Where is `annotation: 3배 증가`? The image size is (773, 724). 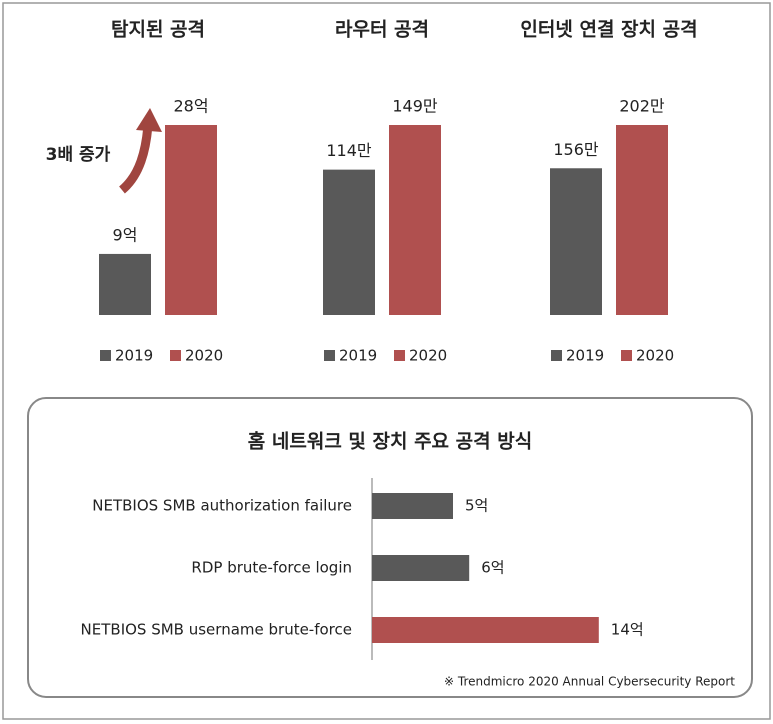 annotation: 3배 증가 is located at coordinates (78, 155).